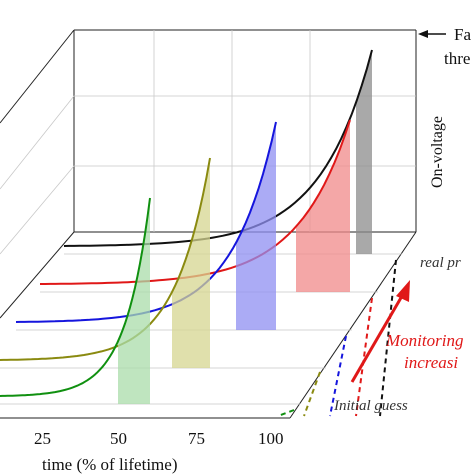 This screenshot has height=474, width=474. I want to click on threshold-marker: Fa thre, so click(444, 46).